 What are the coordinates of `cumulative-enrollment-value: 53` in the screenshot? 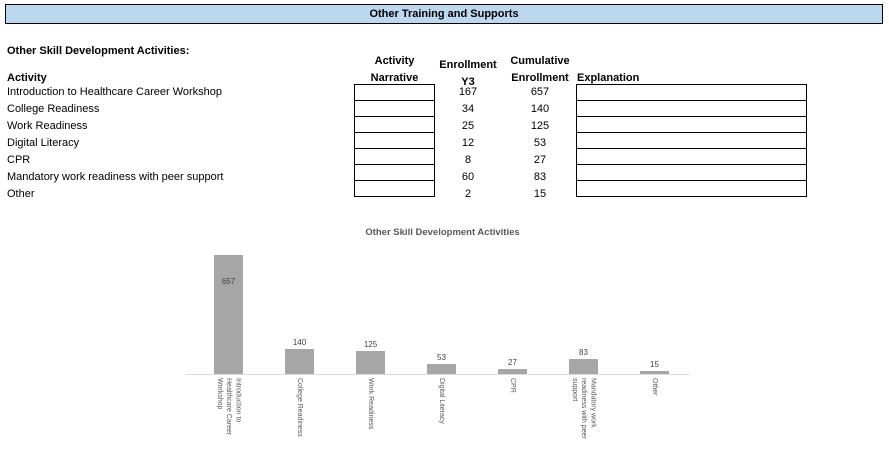 It's located at (540, 143).